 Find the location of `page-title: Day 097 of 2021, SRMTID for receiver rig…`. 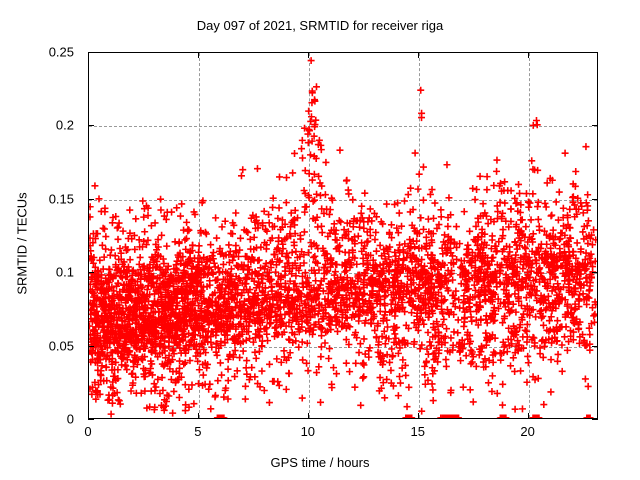

page-title: Day 097 of 2021, SRMTID for receiver rig… is located at coordinates (320, 25).